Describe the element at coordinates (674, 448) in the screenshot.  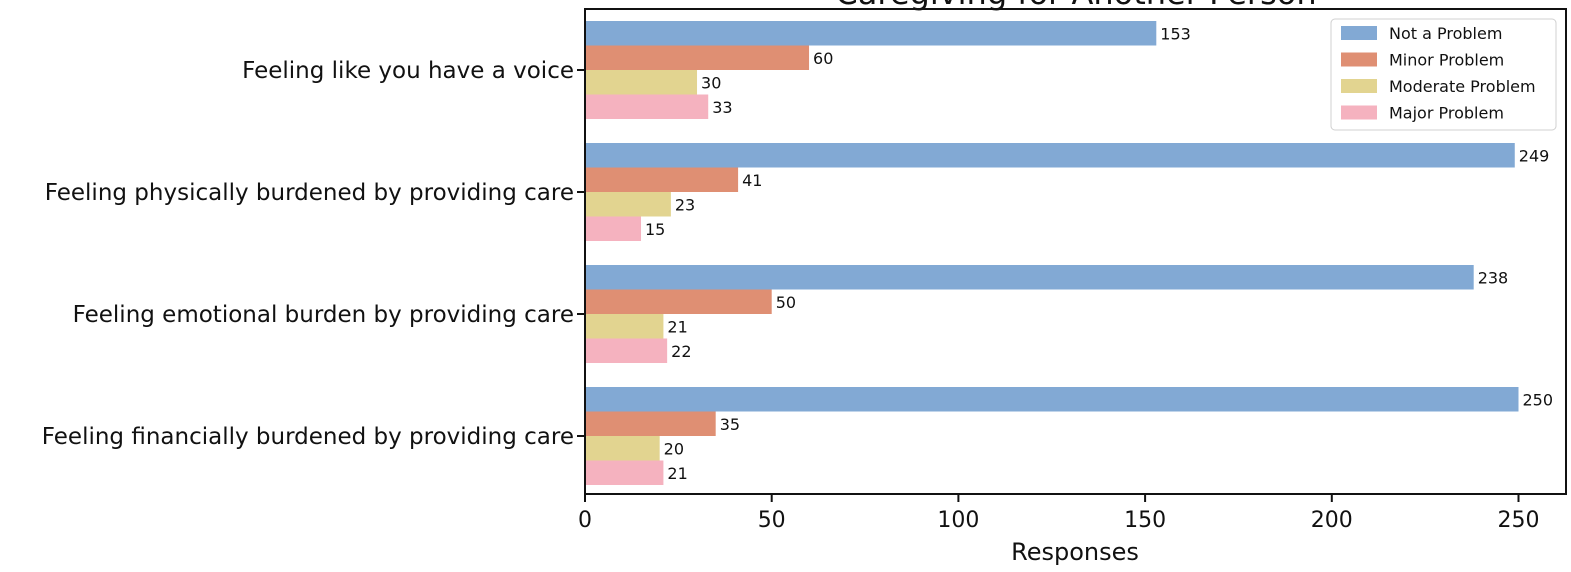
I see `bar-value-label: 20` at that location.